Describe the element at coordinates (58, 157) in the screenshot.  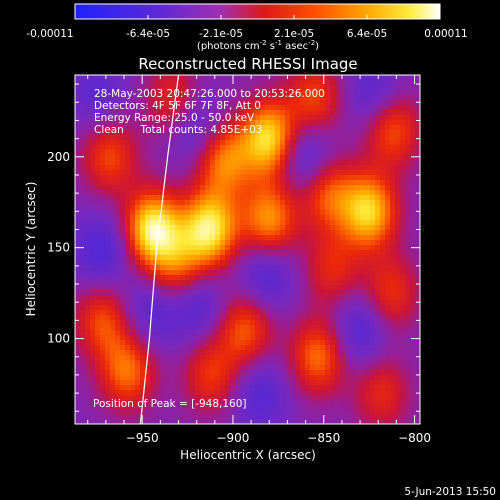
I see `y-tick-label: 200` at that location.